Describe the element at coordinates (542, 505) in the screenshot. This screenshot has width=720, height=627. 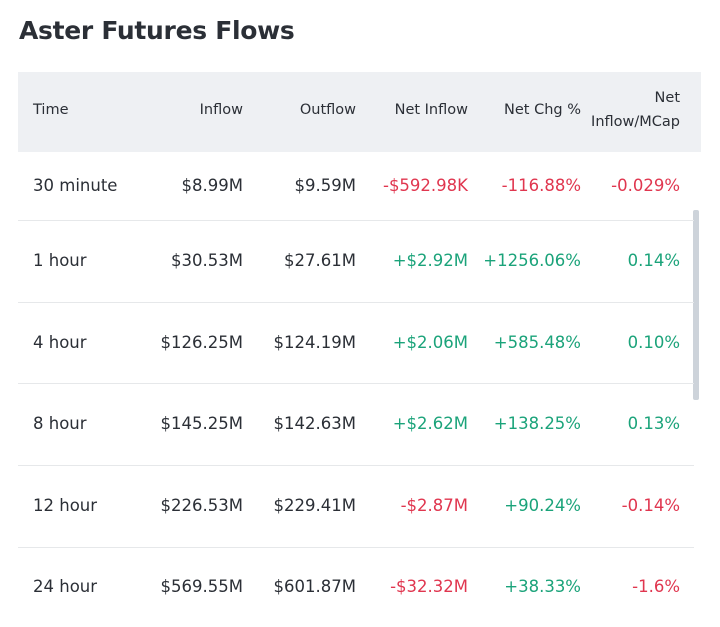
I see `table-cell: +90.24%` at that location.